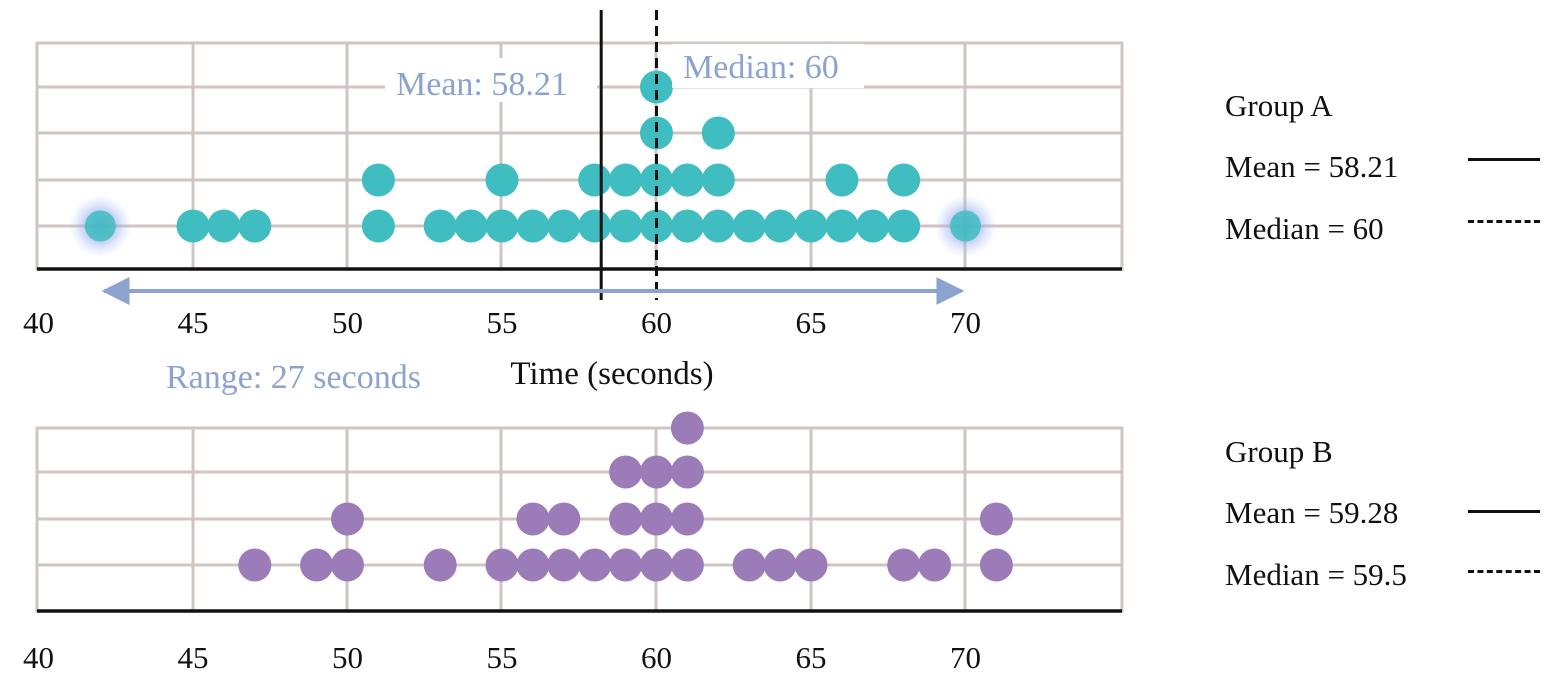  I want to click on group-b-tick-label-45: 45, so click(193, 657).